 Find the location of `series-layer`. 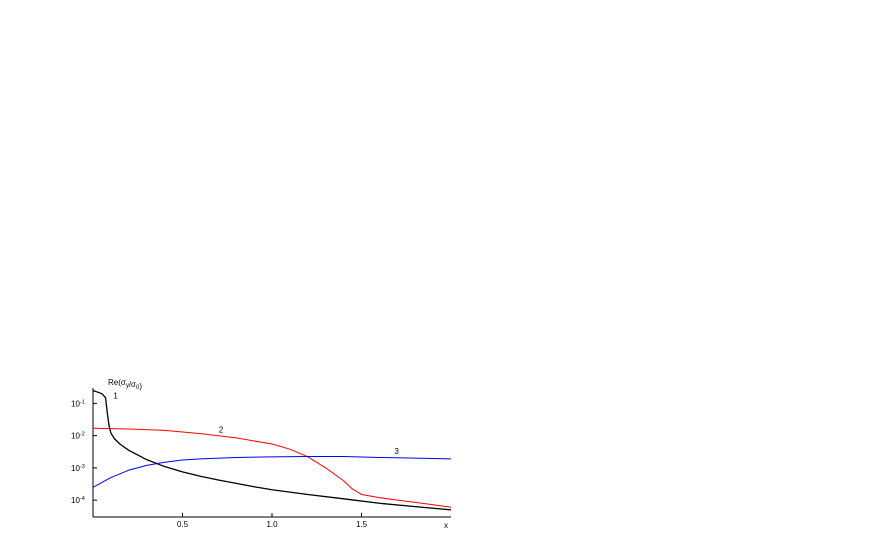

series-layer is located at coordinates (272, 450).